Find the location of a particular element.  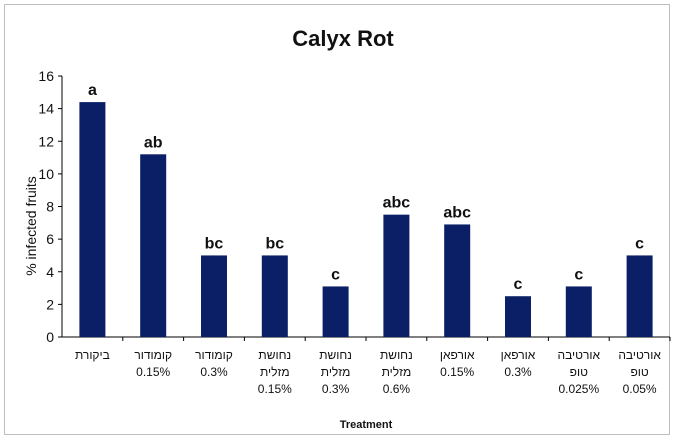

y-tick-label: 10 is located at coordinates (46, 174).